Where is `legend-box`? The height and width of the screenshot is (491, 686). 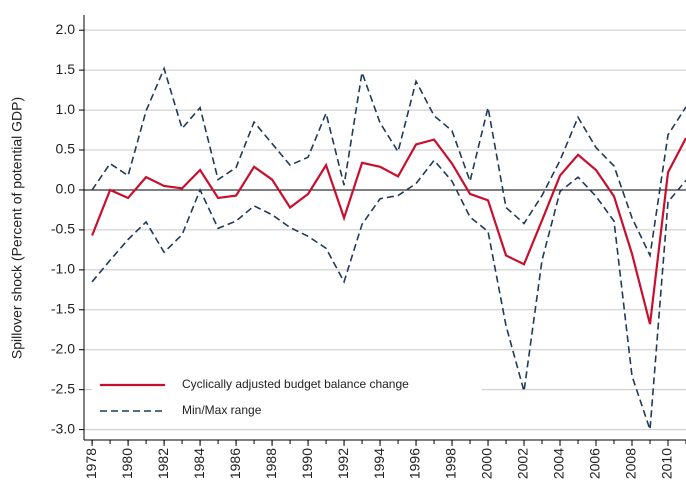
legend-box is located at coordinates (287, 398).